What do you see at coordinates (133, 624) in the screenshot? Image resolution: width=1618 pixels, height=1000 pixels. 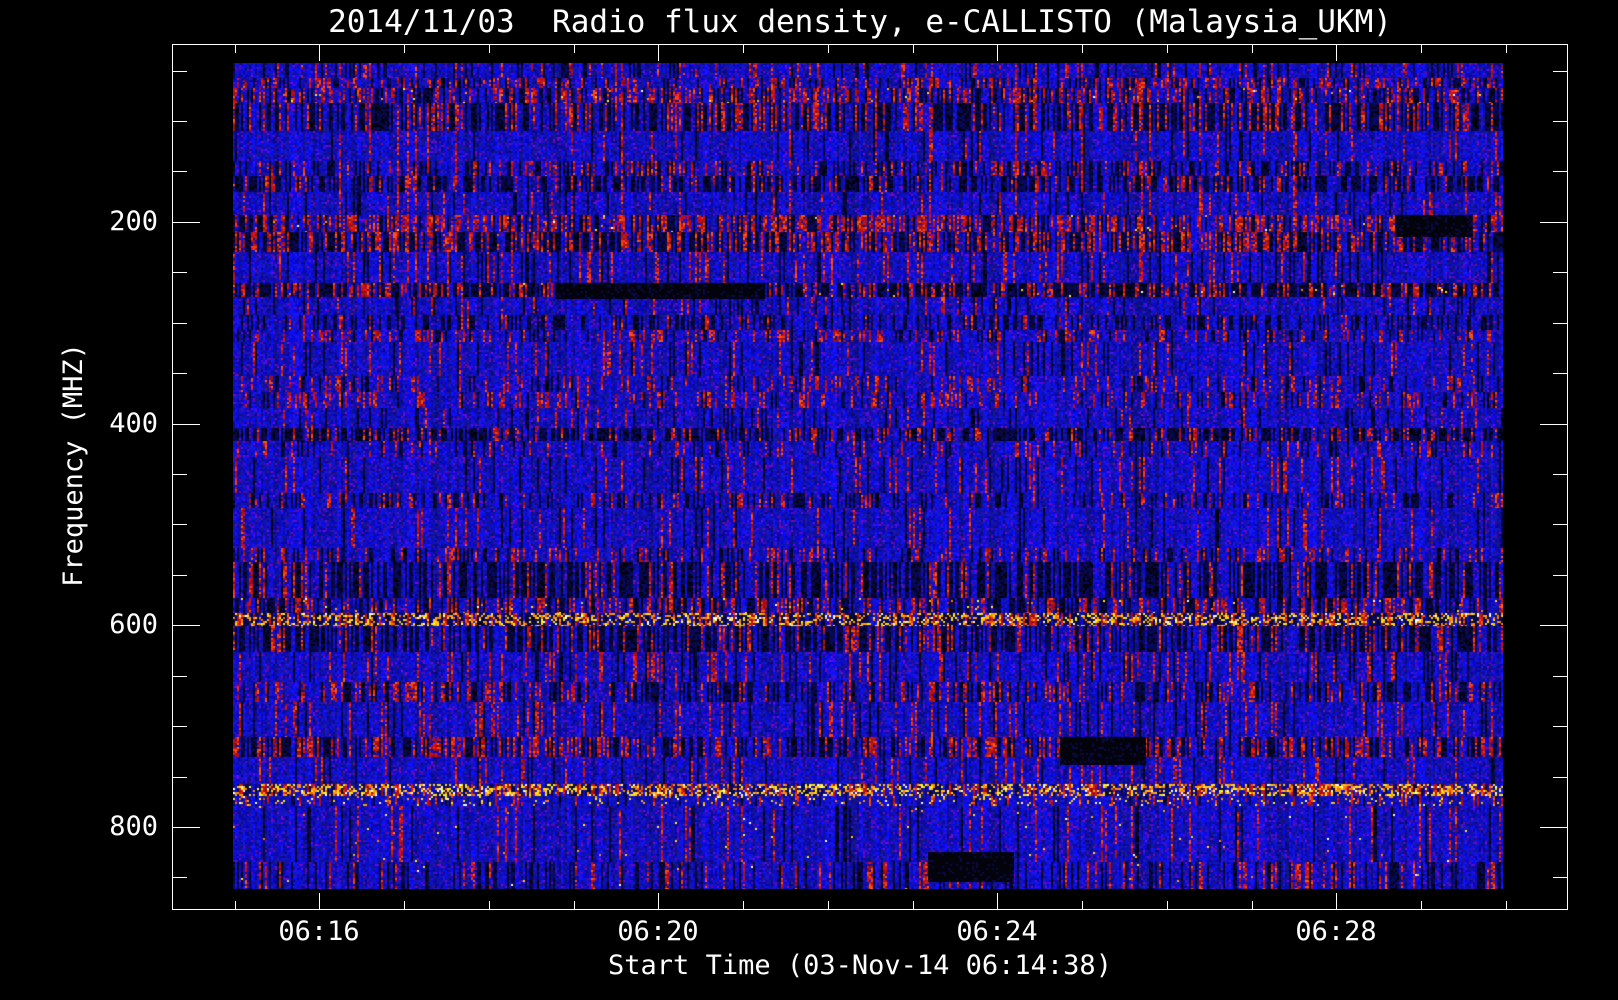 I see `y-tick-label: 600` at bounding box center [133, 624].